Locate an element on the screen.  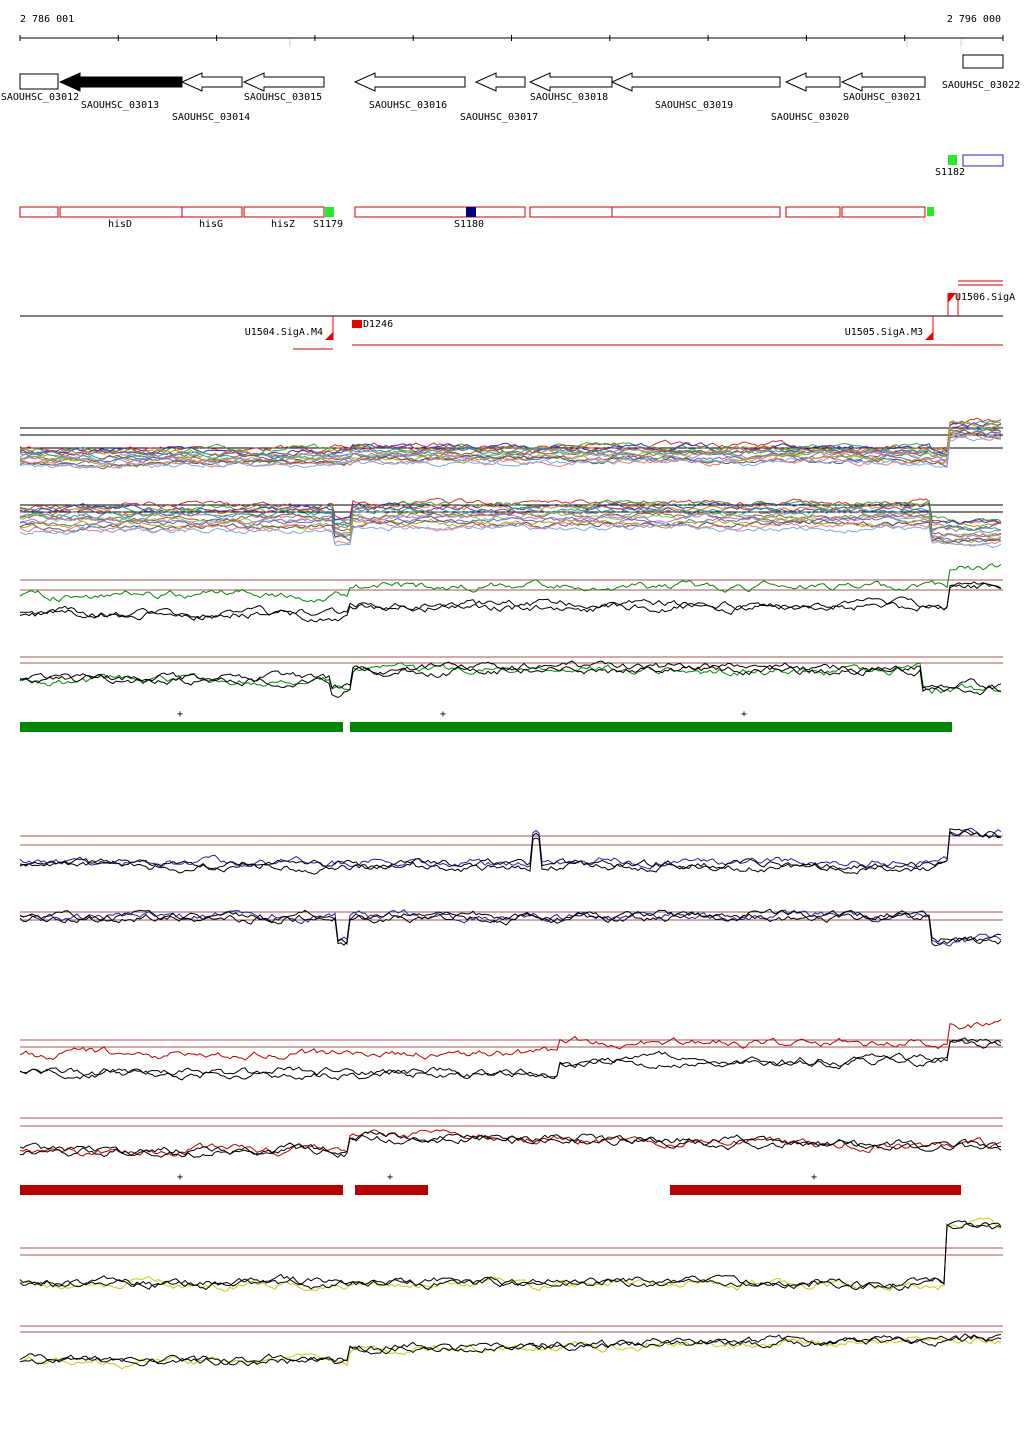
gene-label: SAOUHSC_03015 is located at coordinates (283, 97).